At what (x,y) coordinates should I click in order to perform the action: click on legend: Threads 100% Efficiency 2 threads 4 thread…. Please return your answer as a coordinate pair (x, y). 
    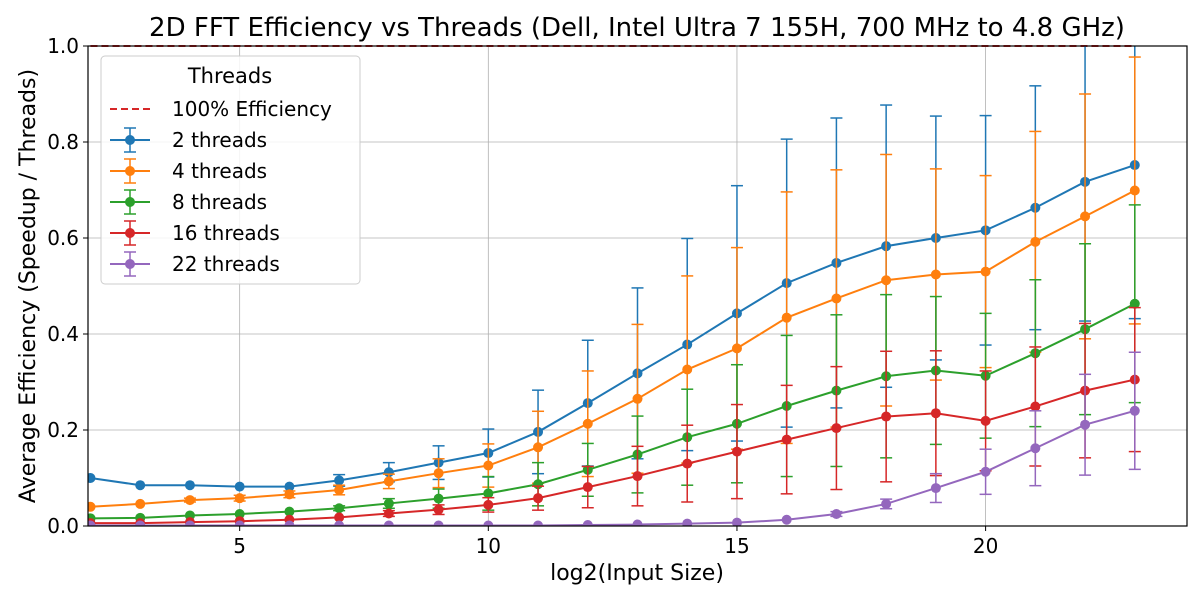
    Looking at the image, I should click on (230, 170).